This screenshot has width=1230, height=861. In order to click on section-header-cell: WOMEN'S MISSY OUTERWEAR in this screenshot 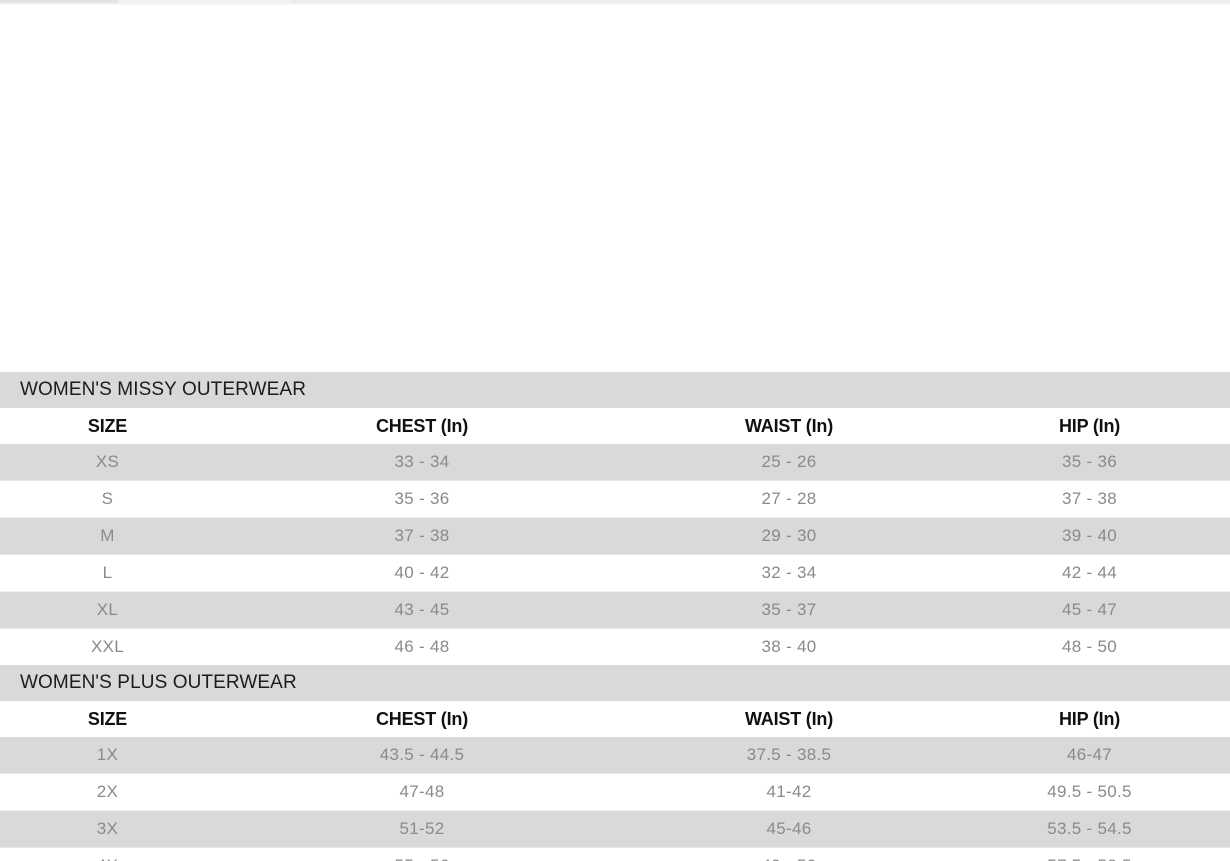, I will do `click(615, 390)`.